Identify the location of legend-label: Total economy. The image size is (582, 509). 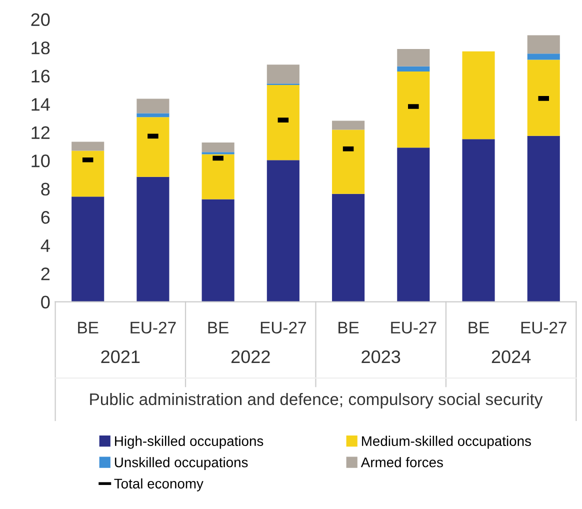
(159, 485).